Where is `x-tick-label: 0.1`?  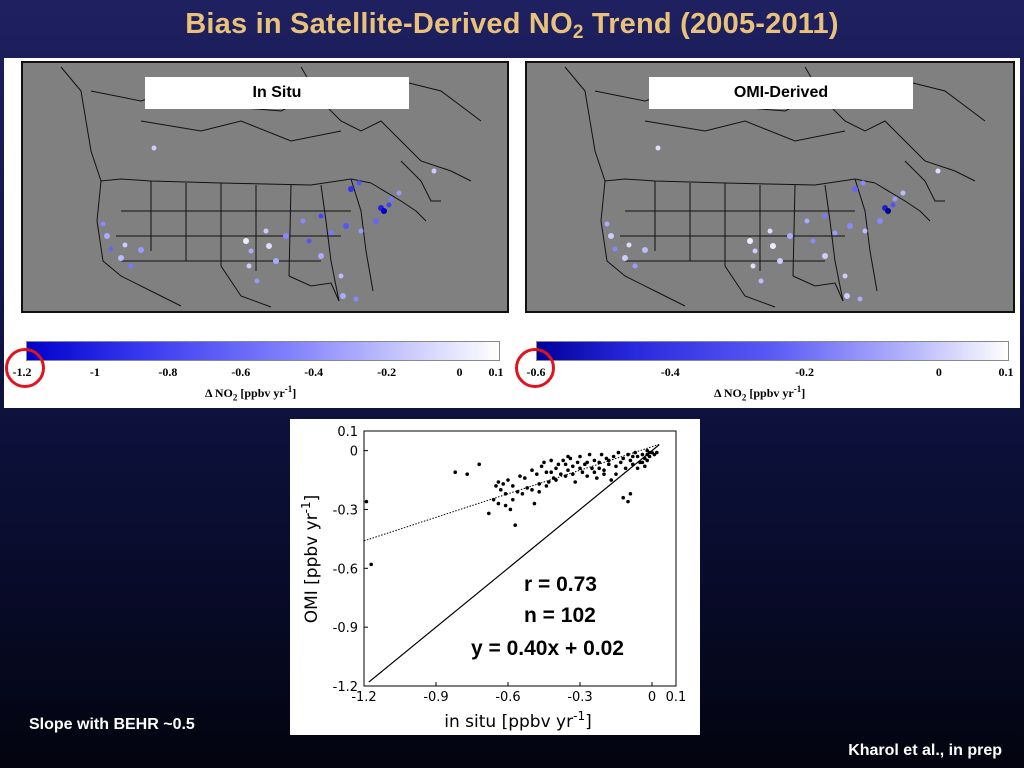 x-tick-label: 0.1 is located at coordinates (676, 697).